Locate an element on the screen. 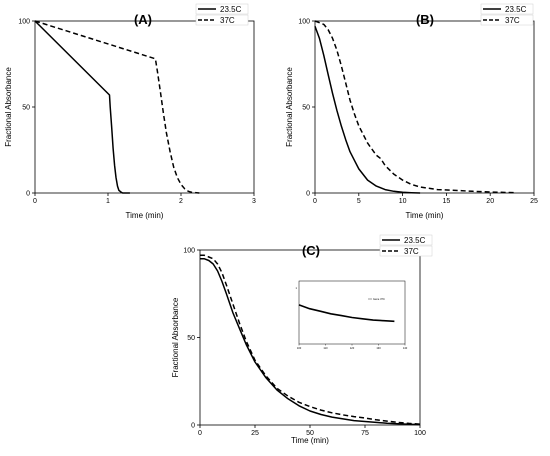 The height and width of the screenshot is (456, 550). inset-legend-label: Gene 37C is located at coordinates (379, 299).